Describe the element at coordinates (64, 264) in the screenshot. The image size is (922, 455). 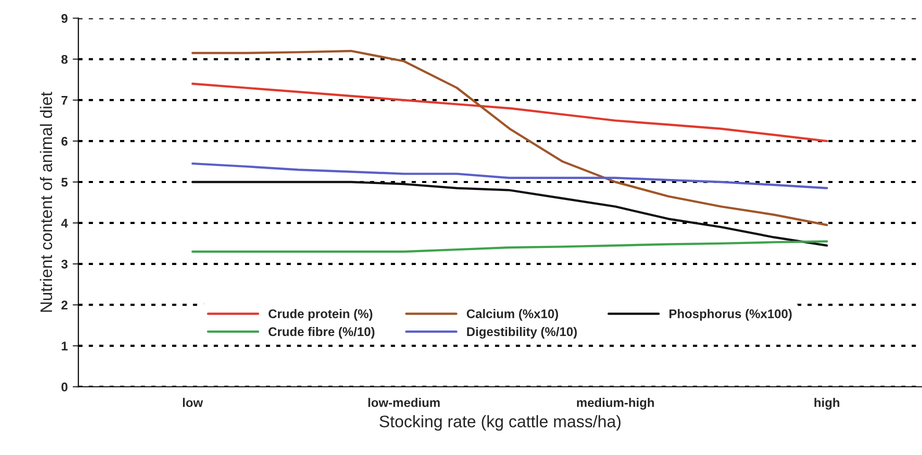
I see `y-tick-label: 3` at that location.